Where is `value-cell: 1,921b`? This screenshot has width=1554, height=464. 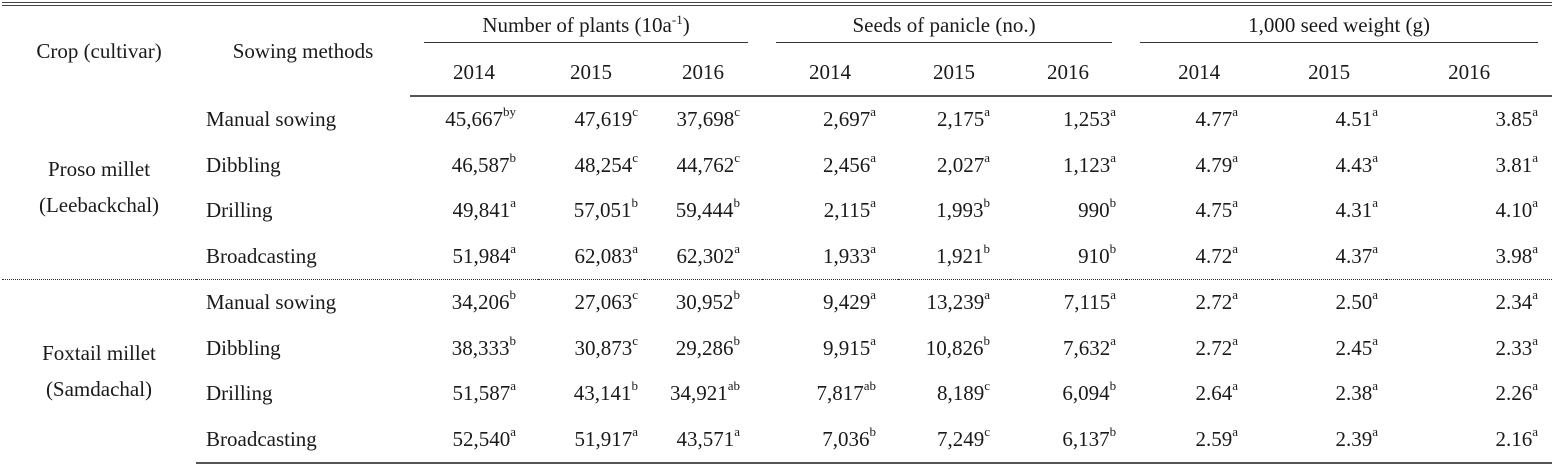
value-cell: 1,921b is located at coordinates (954, 257).